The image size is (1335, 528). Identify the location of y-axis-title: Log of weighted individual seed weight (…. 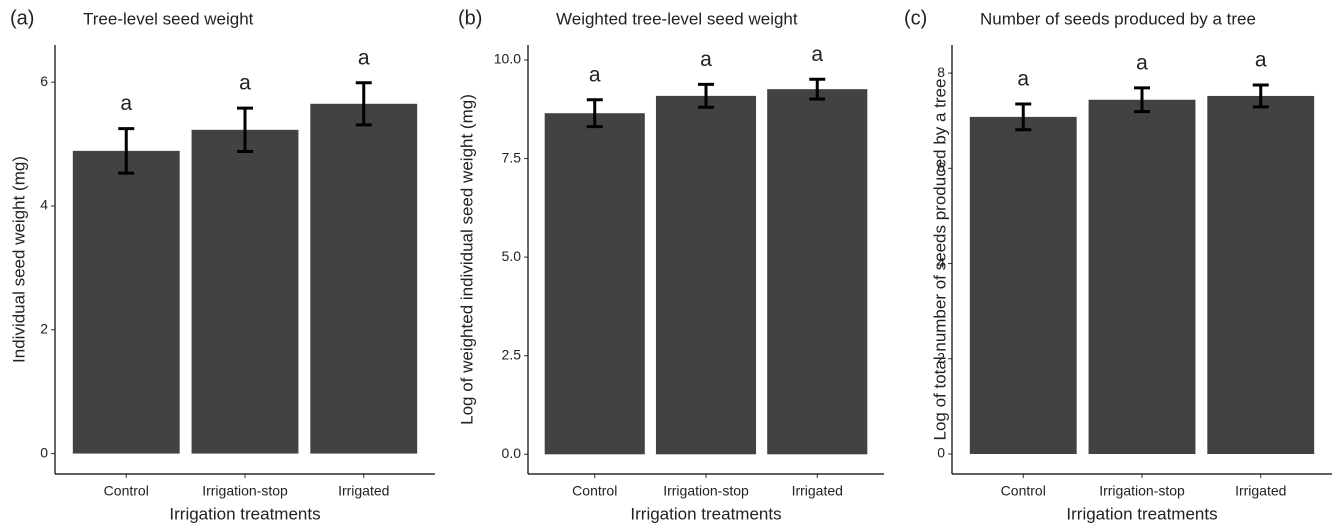
(466, 259).